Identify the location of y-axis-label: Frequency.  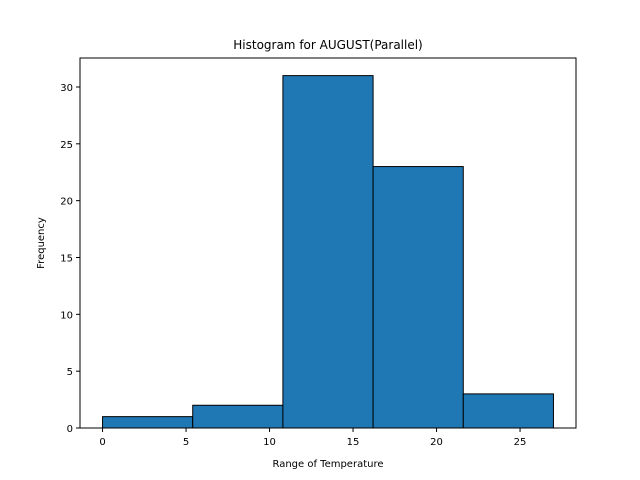
(41, 243).